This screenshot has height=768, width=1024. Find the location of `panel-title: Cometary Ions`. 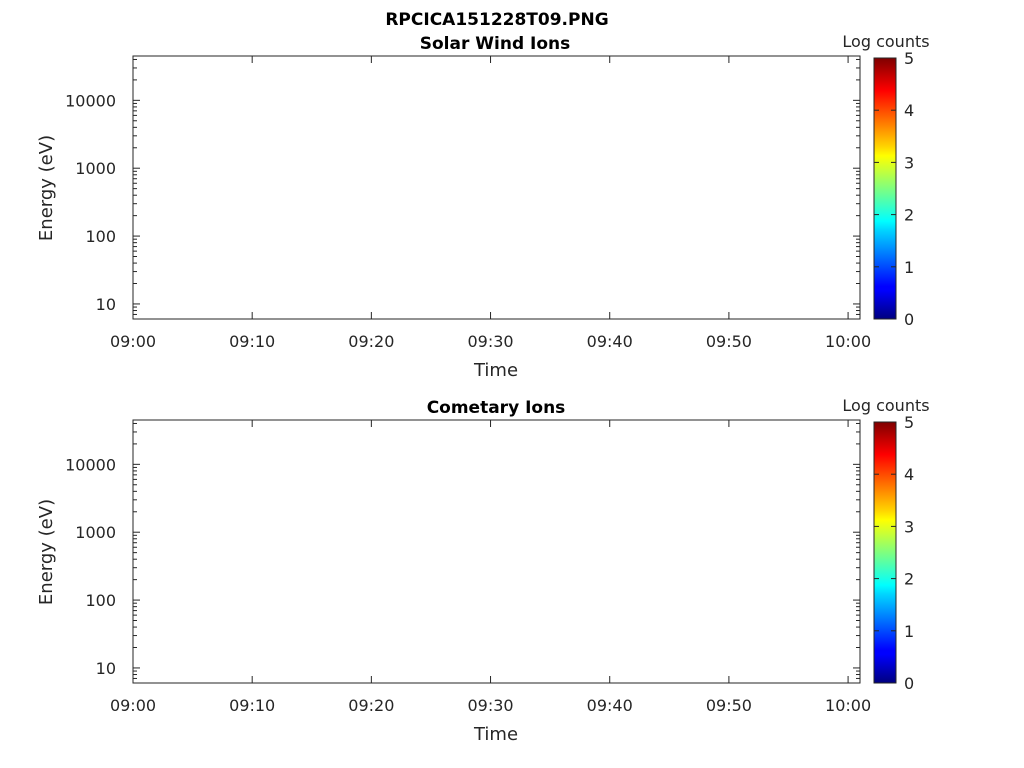

panel-title: Cometary Ions is located at coordinates (496, 408).